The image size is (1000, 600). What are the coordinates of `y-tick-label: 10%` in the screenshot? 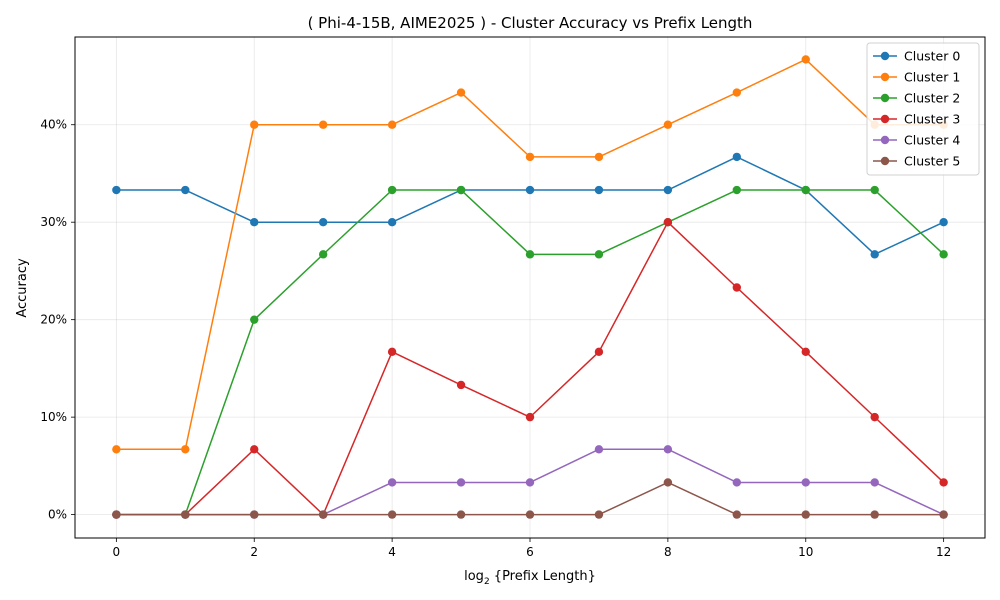 It's located at (53, 417).